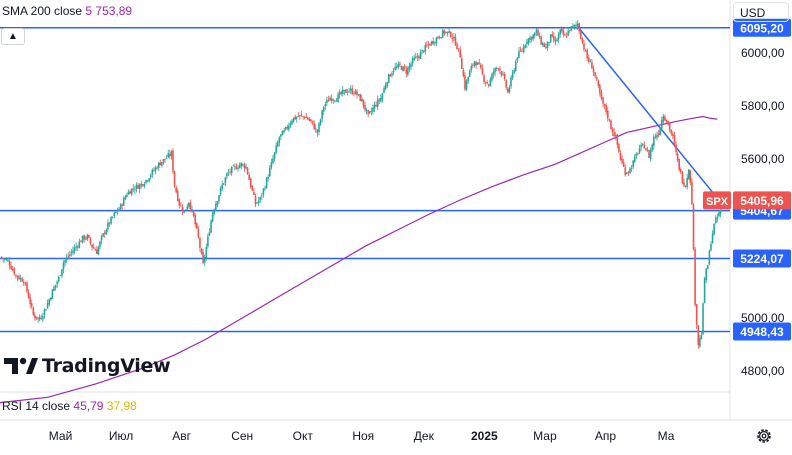  I want to click on rsi-legend-value-1: 45,79, so click(88, 406).